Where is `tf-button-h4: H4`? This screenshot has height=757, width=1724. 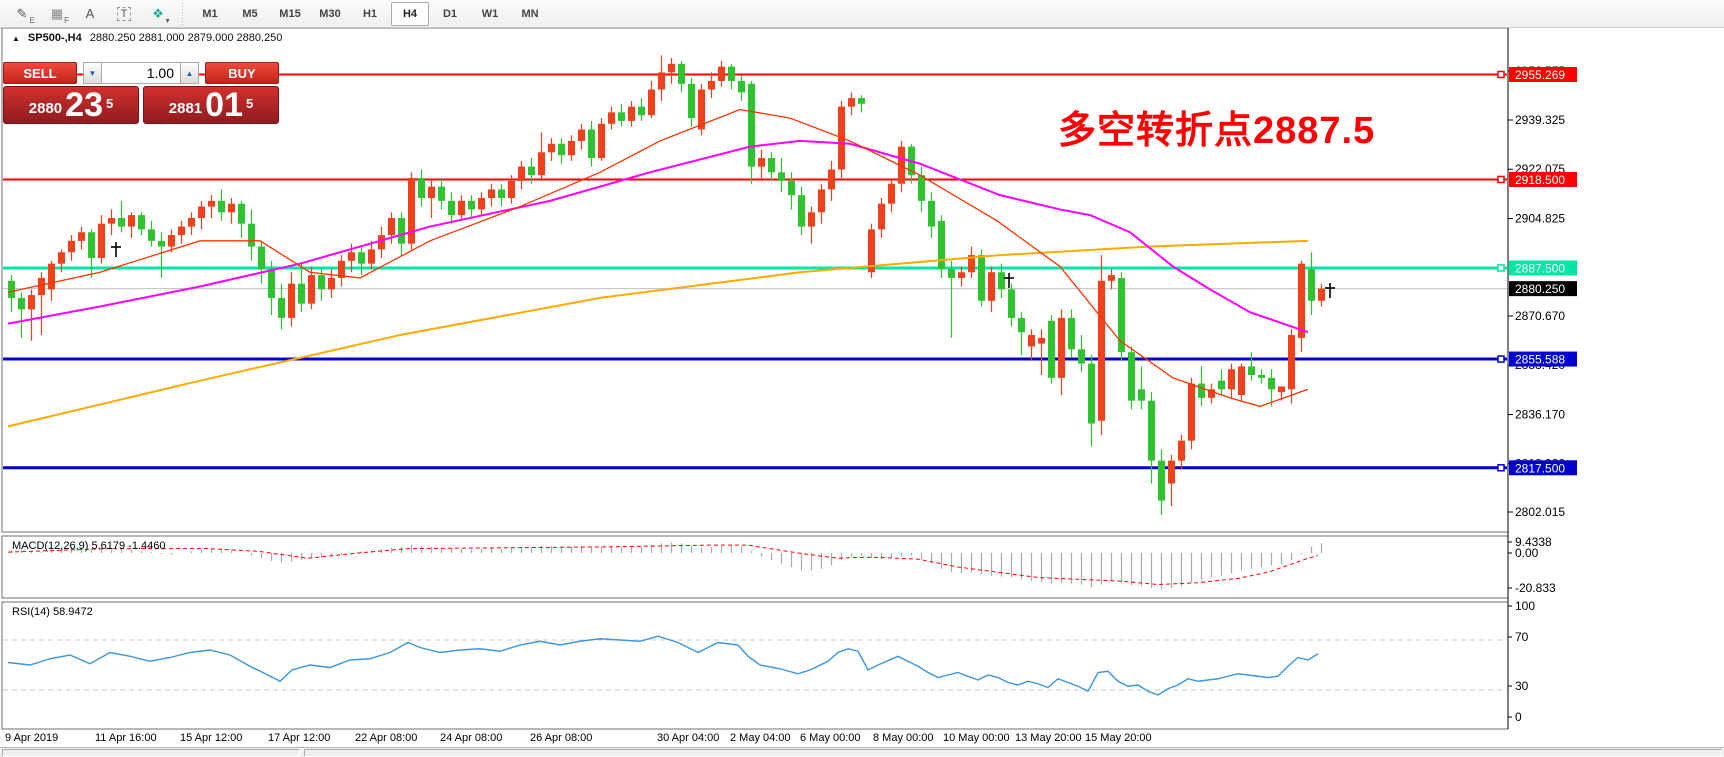
tf-button-h4: H4 is located at coordinates (410, 13).